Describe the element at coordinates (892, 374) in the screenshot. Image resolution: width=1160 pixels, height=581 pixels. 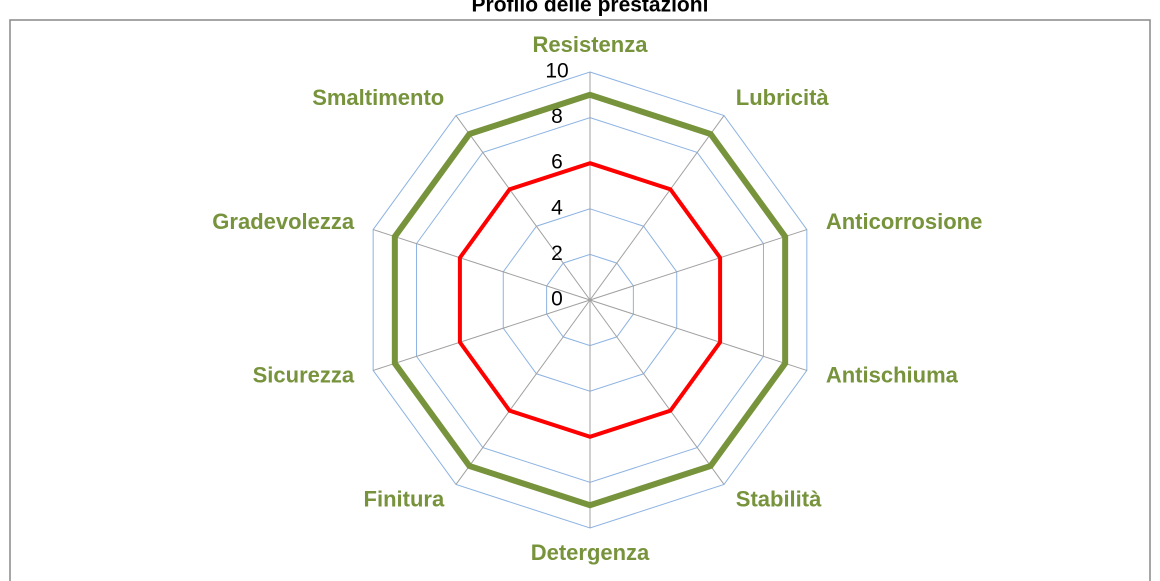
I see `category-label: Antischiuma` at that location.